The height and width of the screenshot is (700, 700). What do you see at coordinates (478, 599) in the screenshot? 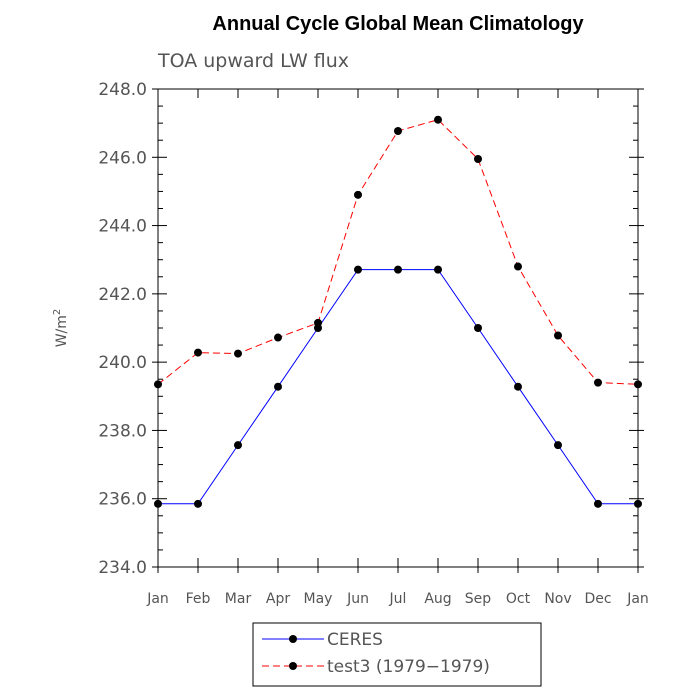
I see `x-tick-label: Sep` at bounding box center [478, 599].